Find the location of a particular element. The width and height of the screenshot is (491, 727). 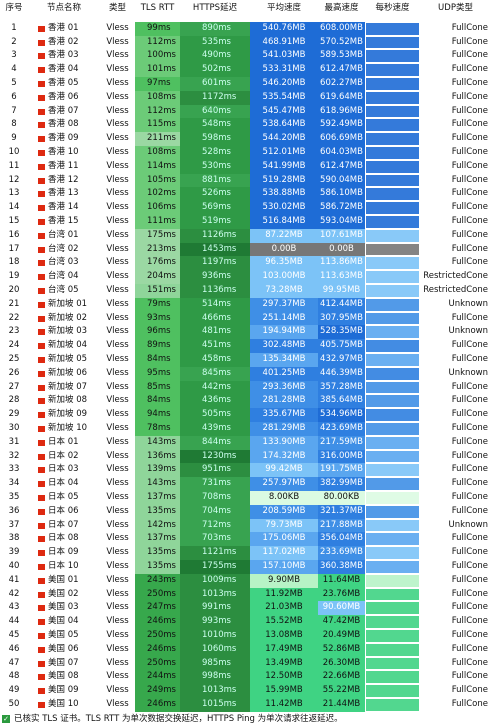

max-speed: 20.49MB is located at coordinates (341, 636).